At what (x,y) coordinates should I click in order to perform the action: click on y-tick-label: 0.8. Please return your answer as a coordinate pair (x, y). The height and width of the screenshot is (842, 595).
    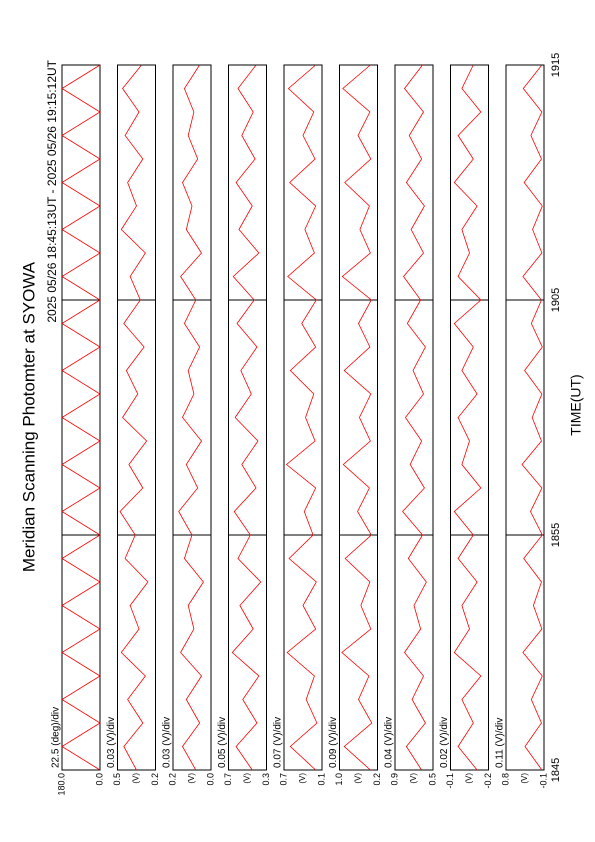
    Looking at the image, I should click on (505, 779).